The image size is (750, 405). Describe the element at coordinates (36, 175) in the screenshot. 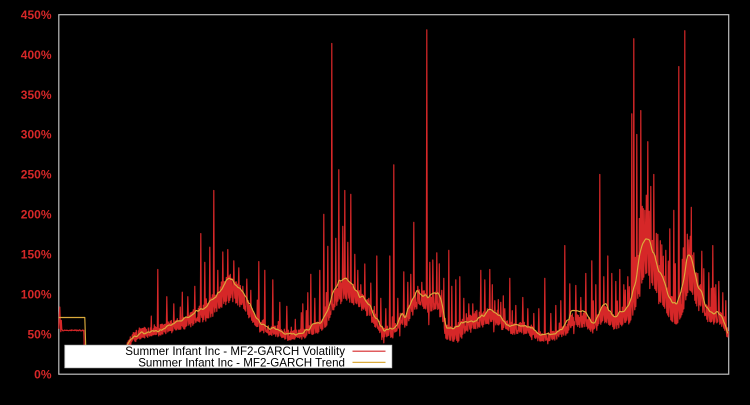

I see `svg-text: 250%` at that location.